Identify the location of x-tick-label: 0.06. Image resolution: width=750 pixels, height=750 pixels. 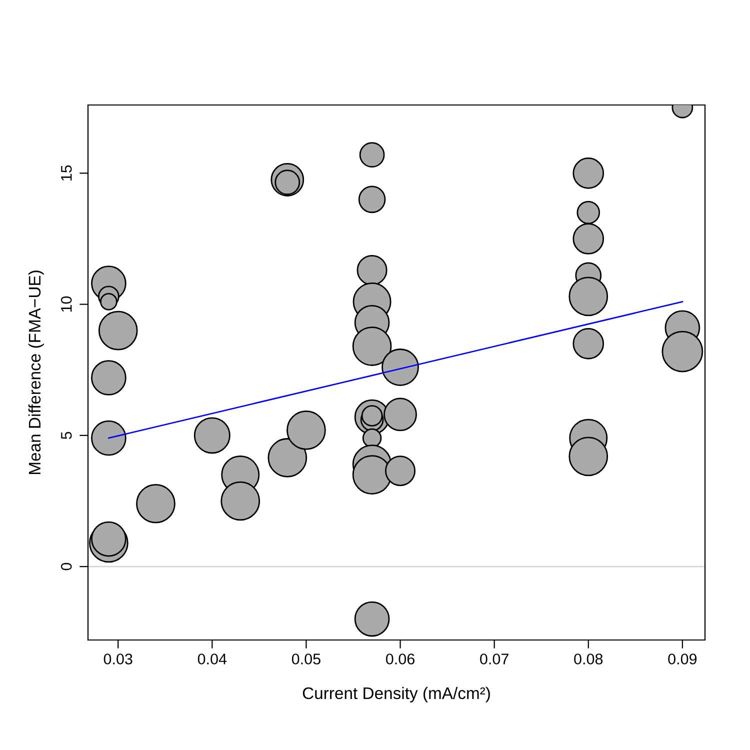
(400, 659).